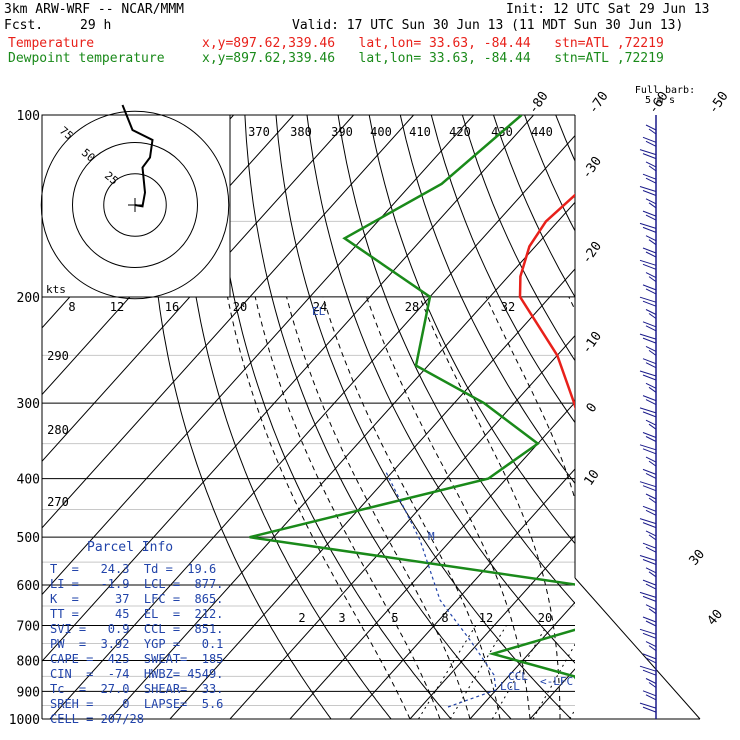 This screenshot has width=740, height=740. Describe the element at coordinates (431, 536) in the screenshot. I see `m-label: M` at that location.